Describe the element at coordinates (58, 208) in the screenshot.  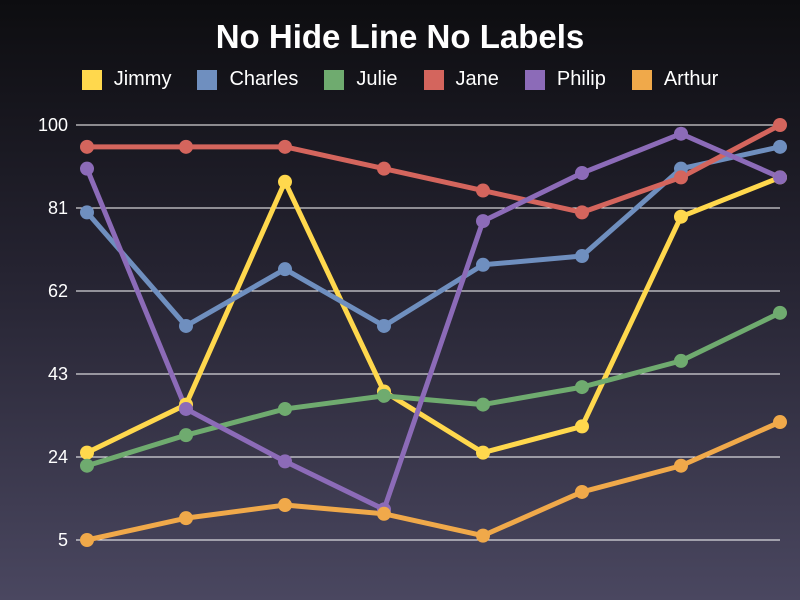
I see `y-tick-label: 81` at that location.